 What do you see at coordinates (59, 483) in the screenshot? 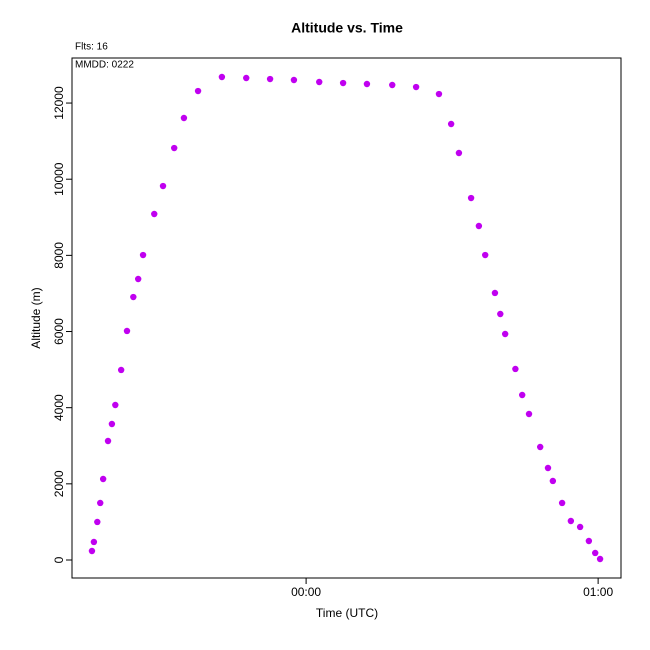
I see `y-tick-label: 2000` at bounding box center [59, 483].